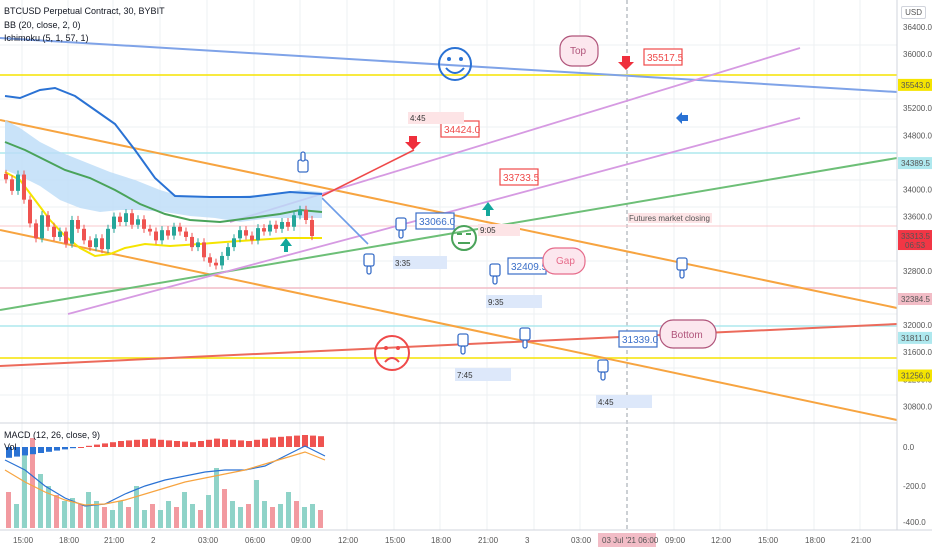 The width and height of the screenshot is (932, 550). Describe the element at coordinates (465, 375) in the screenshot. I see `time-label-745: 7:45` at that location.